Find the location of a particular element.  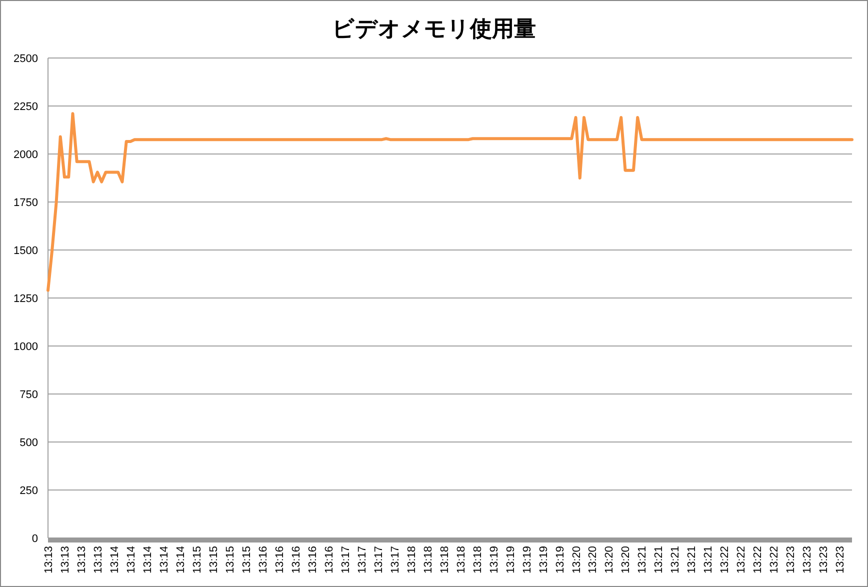

y-tick-label: 1750 is located at coordinates (26, 202).